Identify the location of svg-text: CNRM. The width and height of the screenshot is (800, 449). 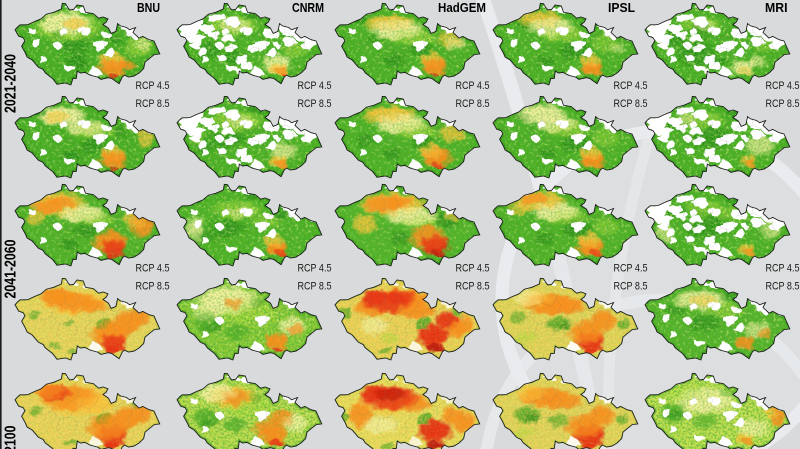
(308, 8).